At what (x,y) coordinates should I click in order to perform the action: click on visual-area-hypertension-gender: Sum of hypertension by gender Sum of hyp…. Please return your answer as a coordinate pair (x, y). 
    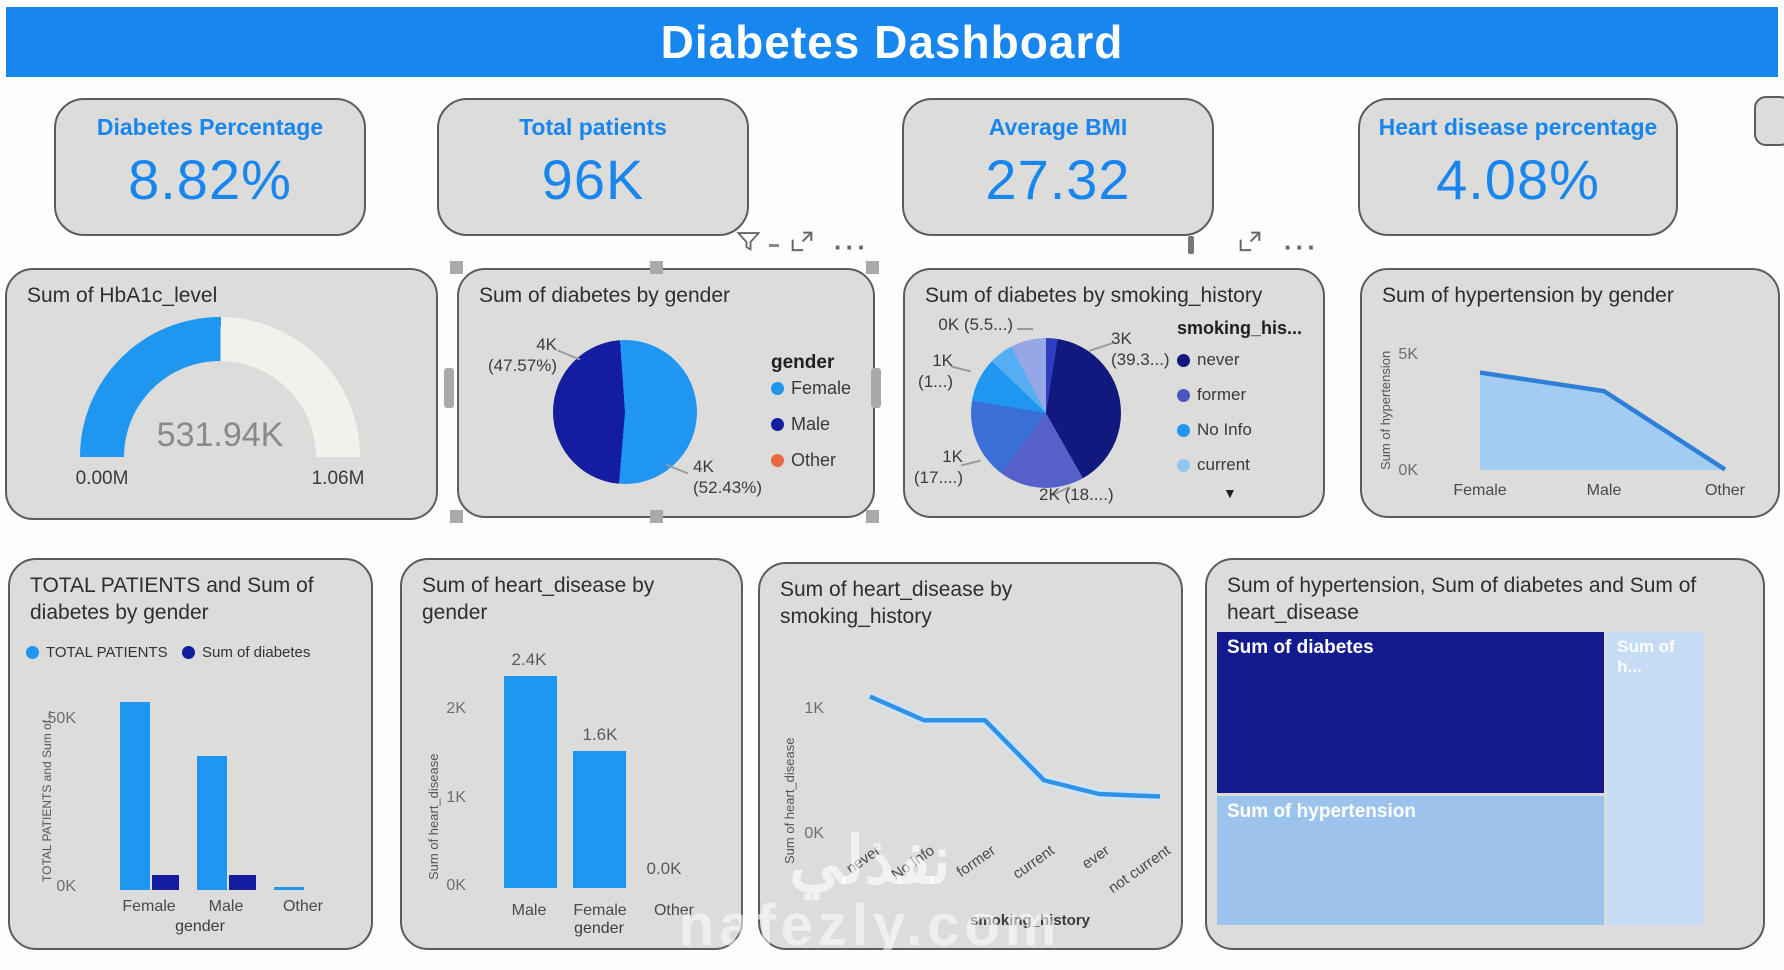
    Looking at the image, I should click on (1570, 393).